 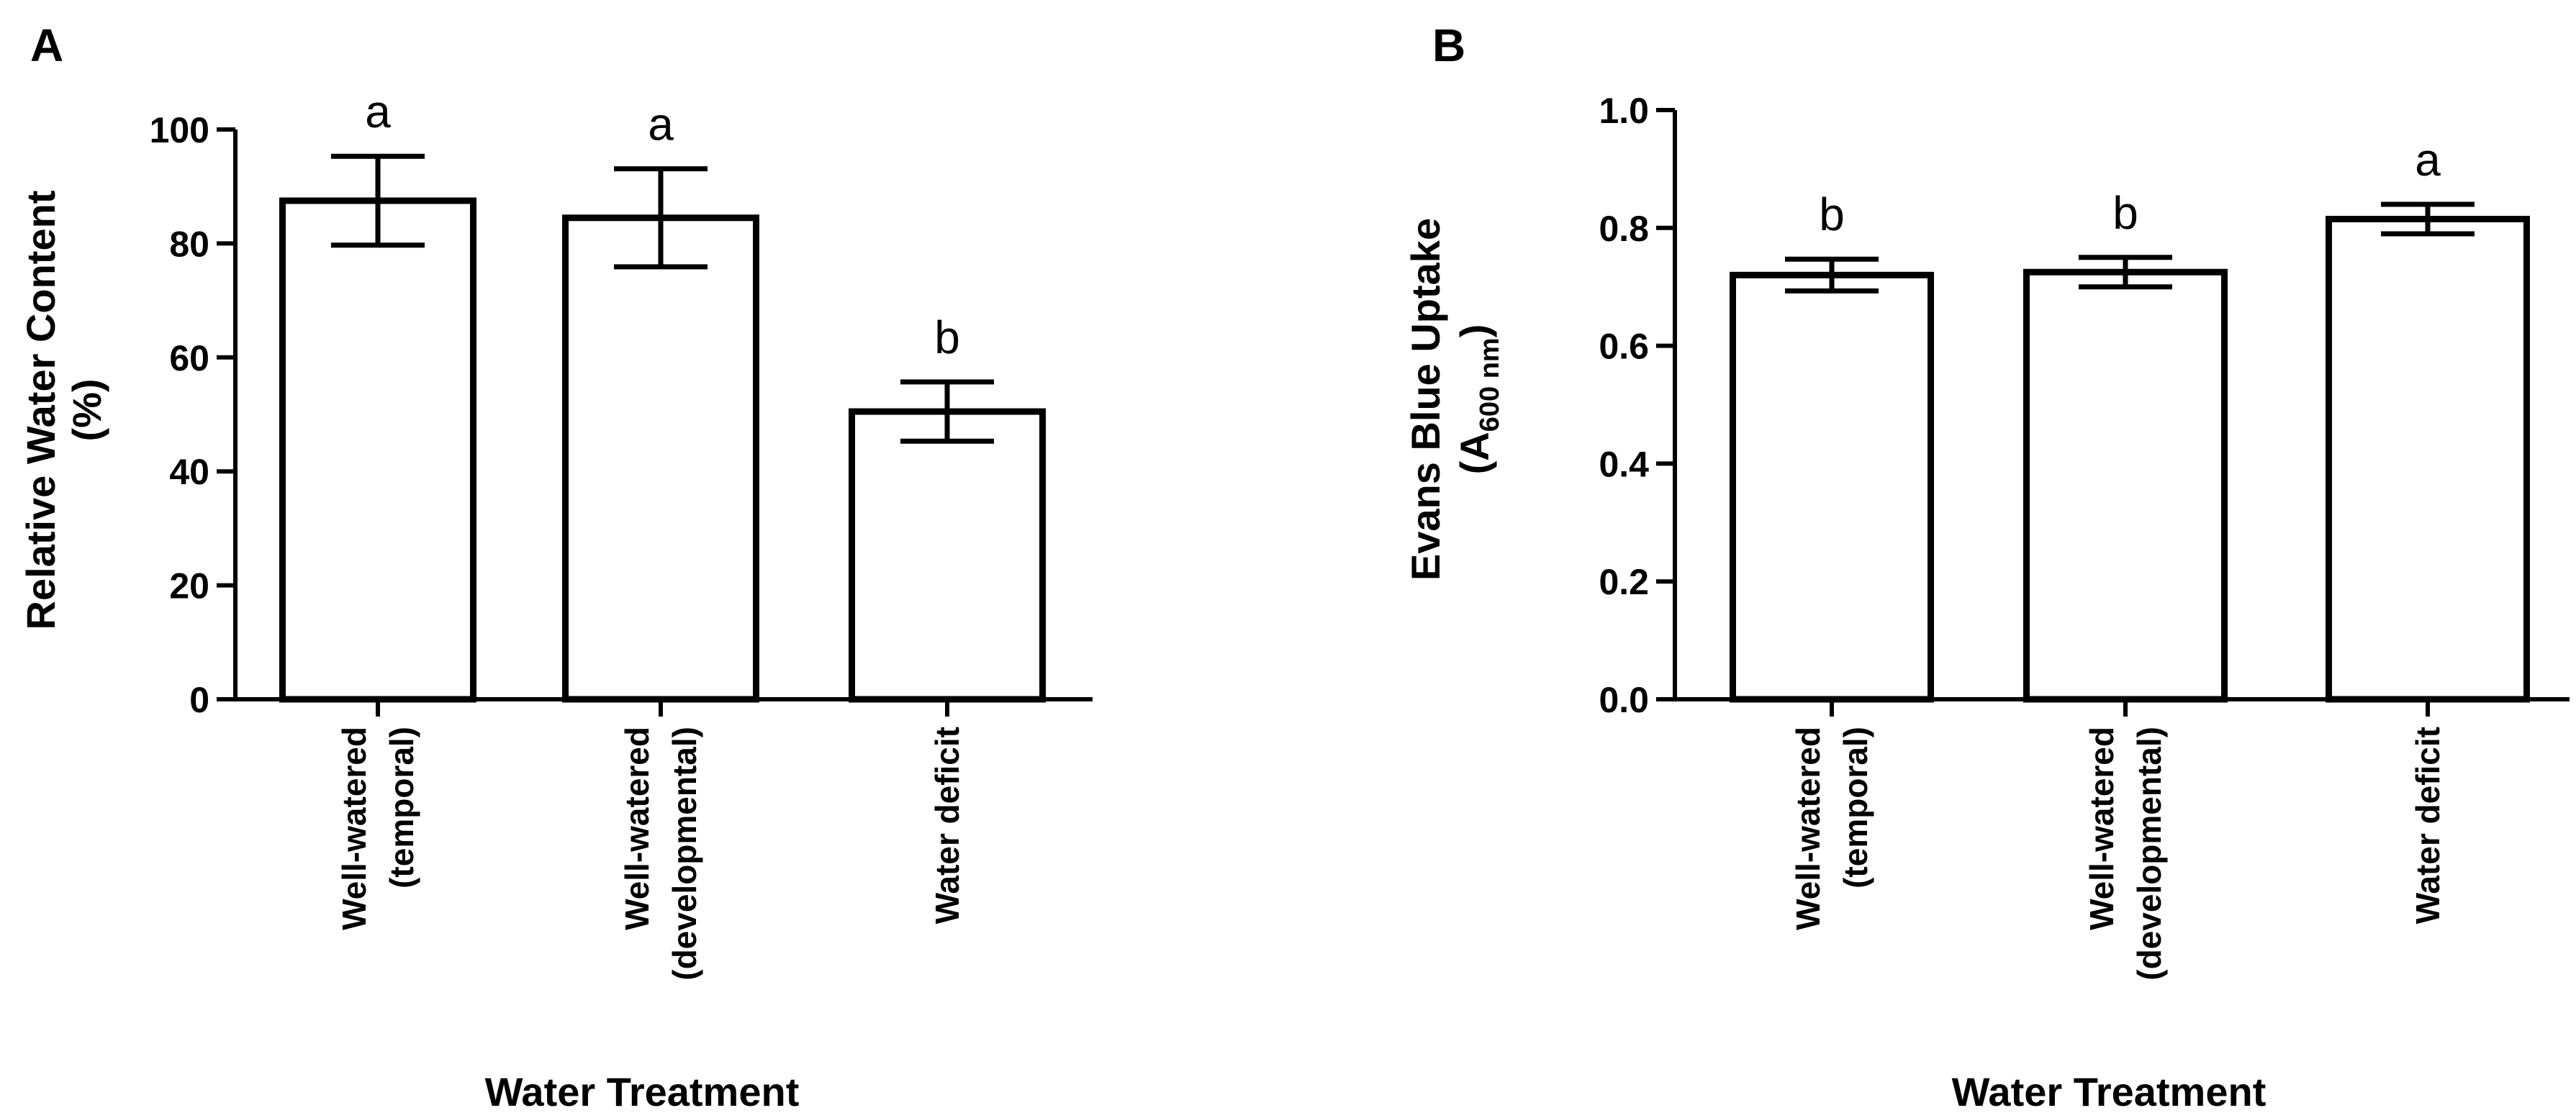 I want to click on panel-a-category-label: (temporal), so click(x=402, y=808).